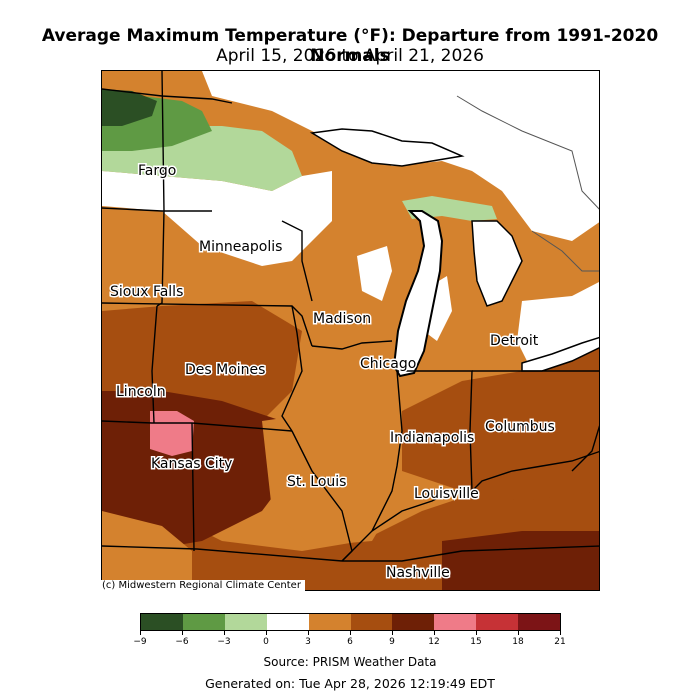 The image size is (700, 700). Describe the element at coordinates (388, 364) in the screenshot. I see `city-label-chicago: Chicago` at that location.